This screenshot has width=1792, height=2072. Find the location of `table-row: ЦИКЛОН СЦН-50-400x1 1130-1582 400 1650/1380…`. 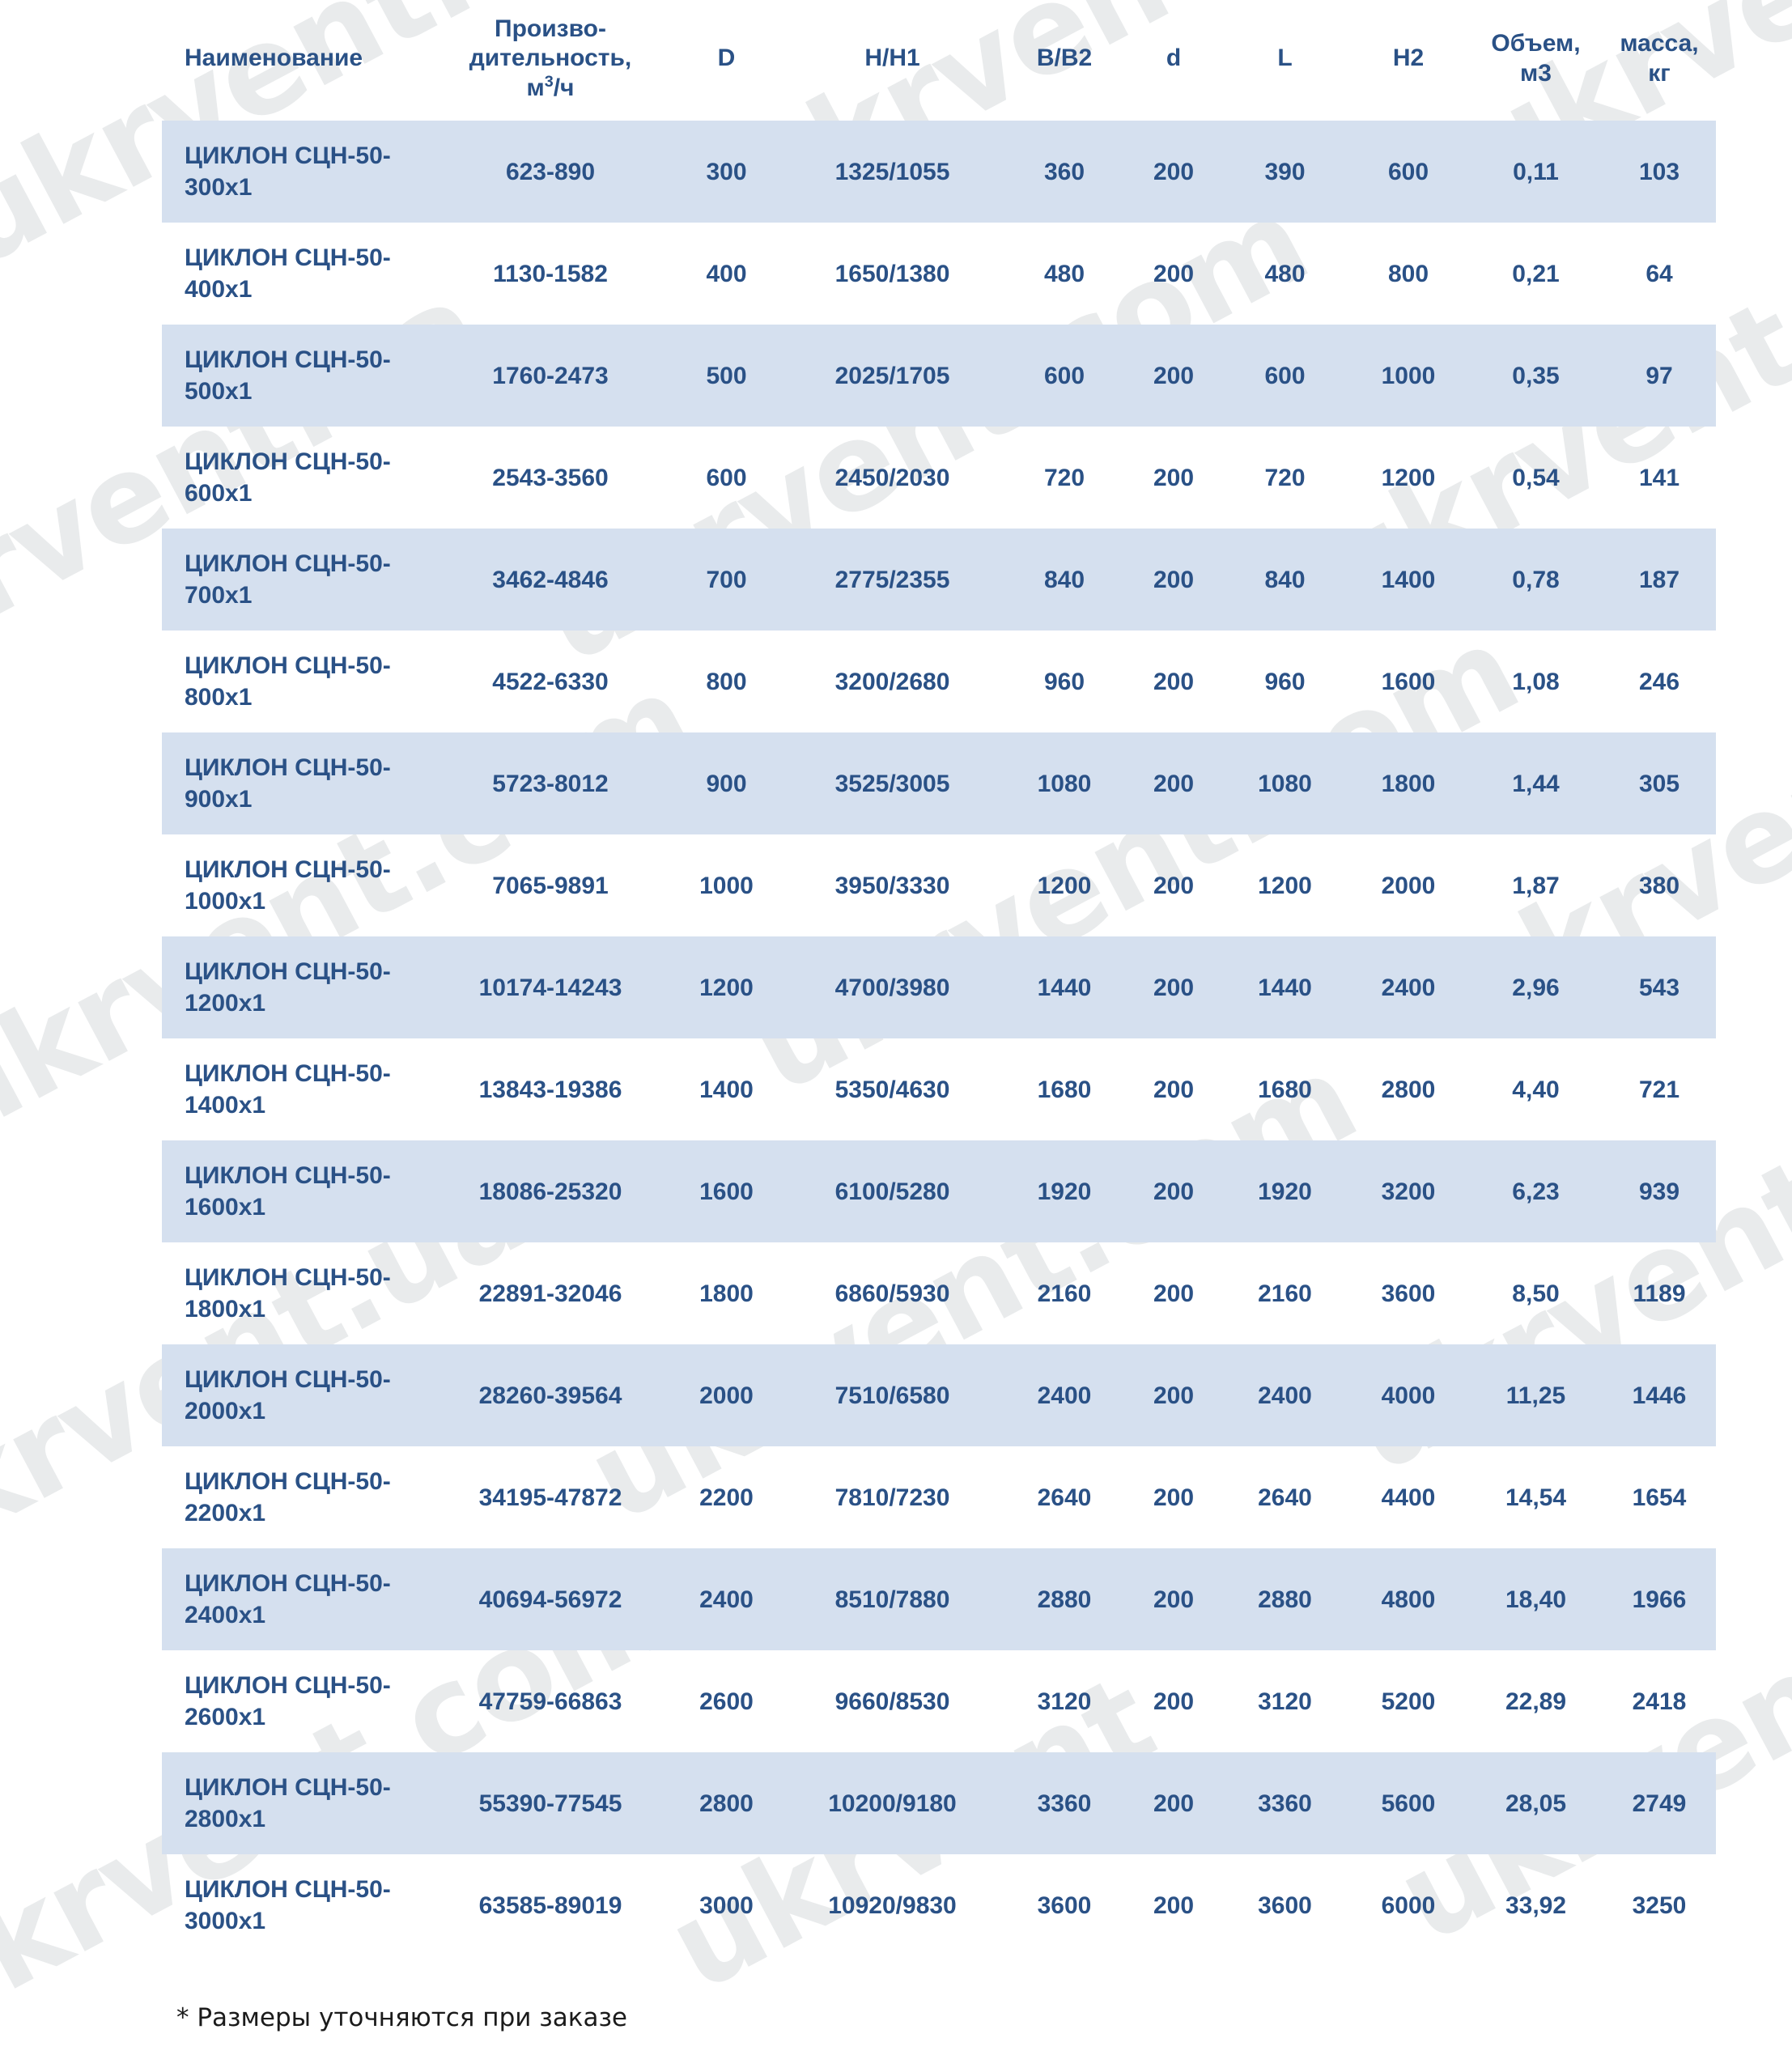

table-row: ЦИКЛОН СЦН-50-400x1 1130-1582 400 1650/1380… is located at coordinates (939, 274).